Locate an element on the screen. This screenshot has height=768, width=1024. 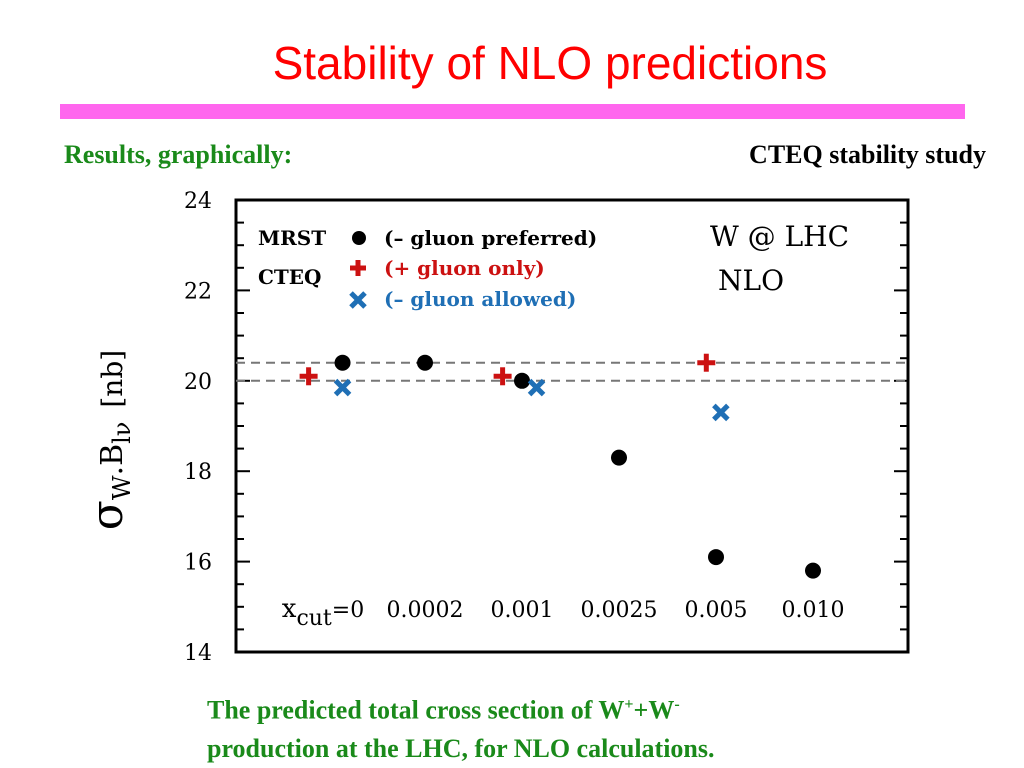
annotation-line1: W @ LHC is located at coordinates (779, 236).